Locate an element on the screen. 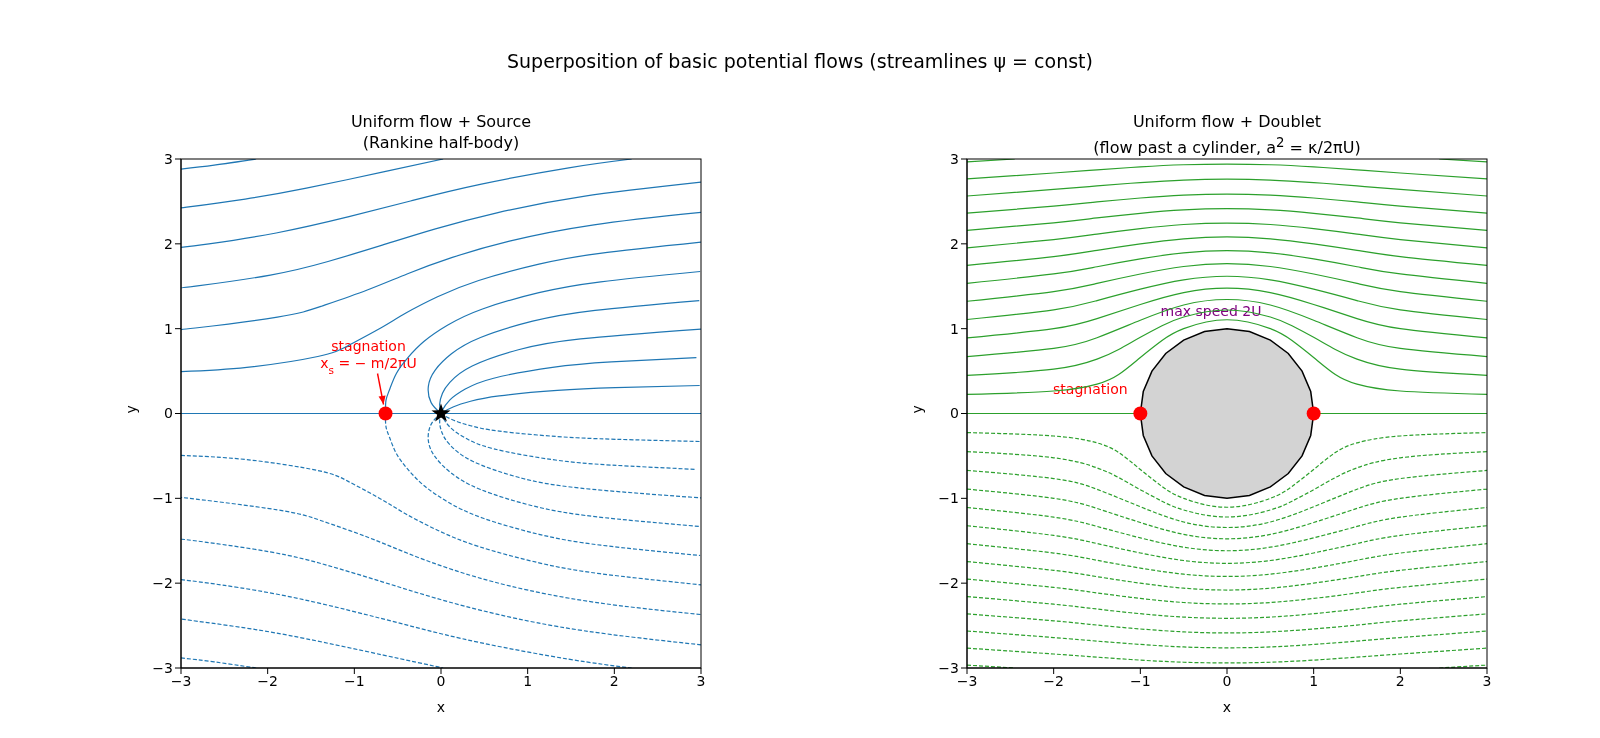 This screenshot has width=1600, height=738. annotation: stagnation is located at coordinates (1090, 388).